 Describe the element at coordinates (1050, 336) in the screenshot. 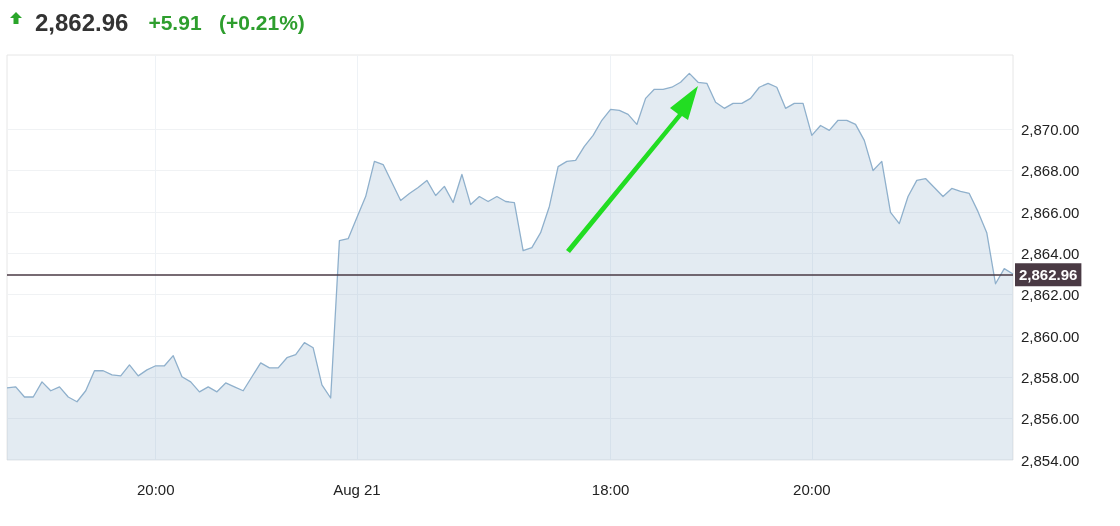

I see `y-tick-label: 2,860.00` at that location.